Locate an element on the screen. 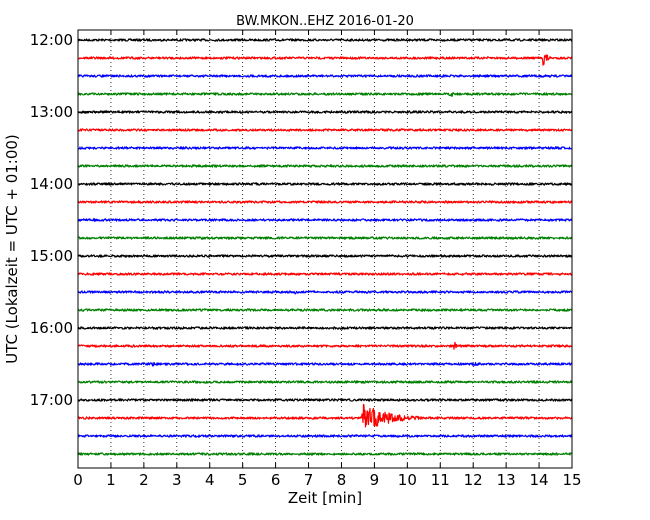 The image size is (650, 520). y-tick-label: 15:00 is located at coordinates (51, 256).